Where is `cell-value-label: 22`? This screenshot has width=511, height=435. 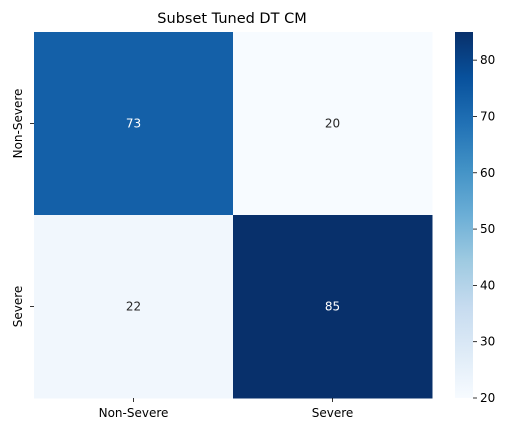 cell-value-label: 22 is located at coordinates (133, 307).